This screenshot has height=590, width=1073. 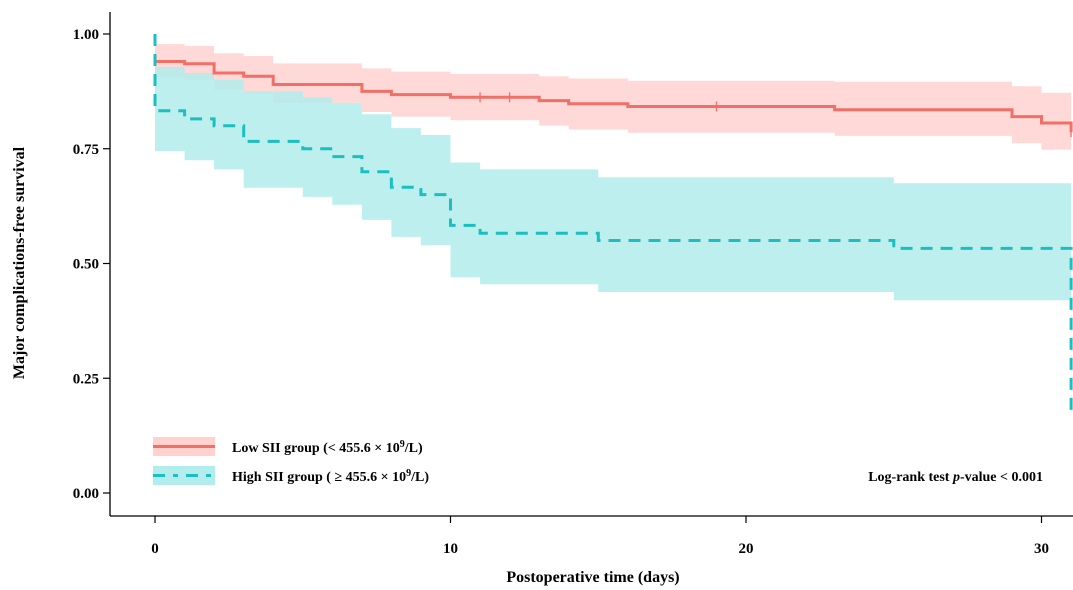 What do you see at coordinates (86, 150) in the screenshot?
I see `y-tick-label: 0.75` at bounding box center [86, 150].